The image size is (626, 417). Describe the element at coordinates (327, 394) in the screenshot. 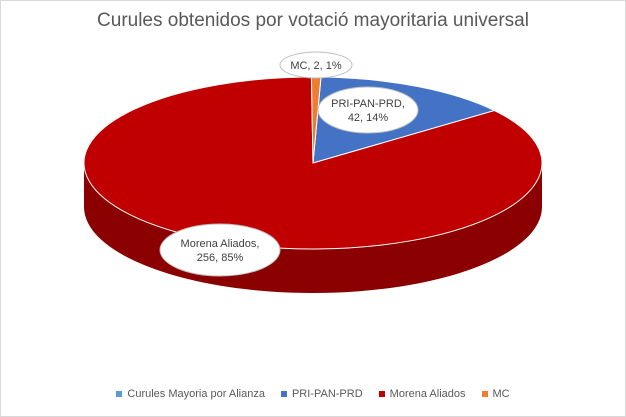

I see `legend-label-pri-pan-prd: PRI-PAN-PRD` at that location.